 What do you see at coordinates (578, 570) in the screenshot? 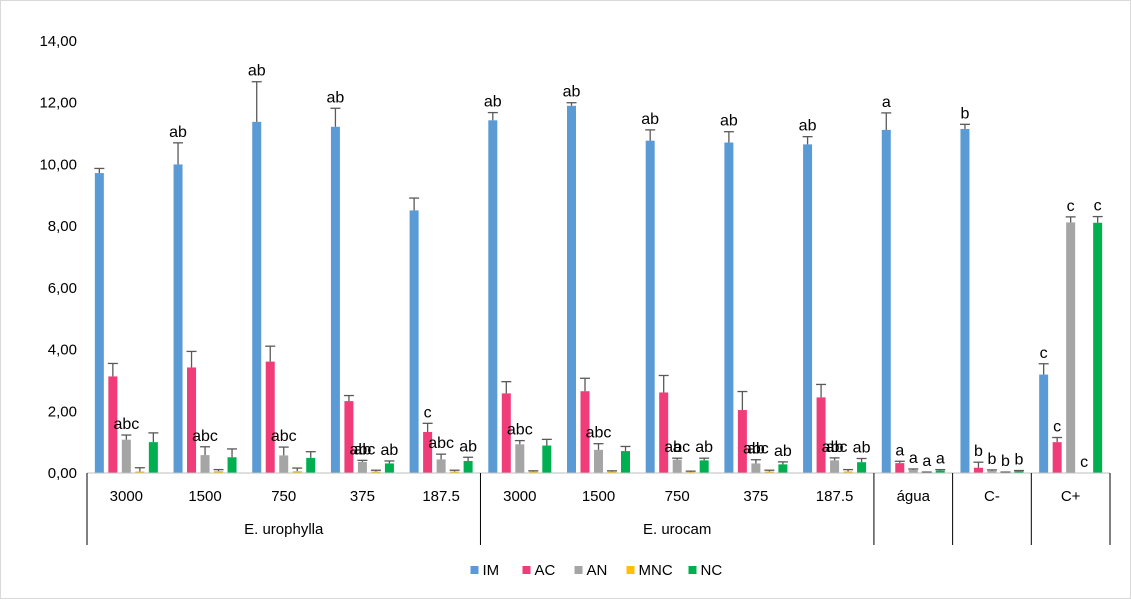
I see `legend-swatch-an` at bounding box center [578, 570].